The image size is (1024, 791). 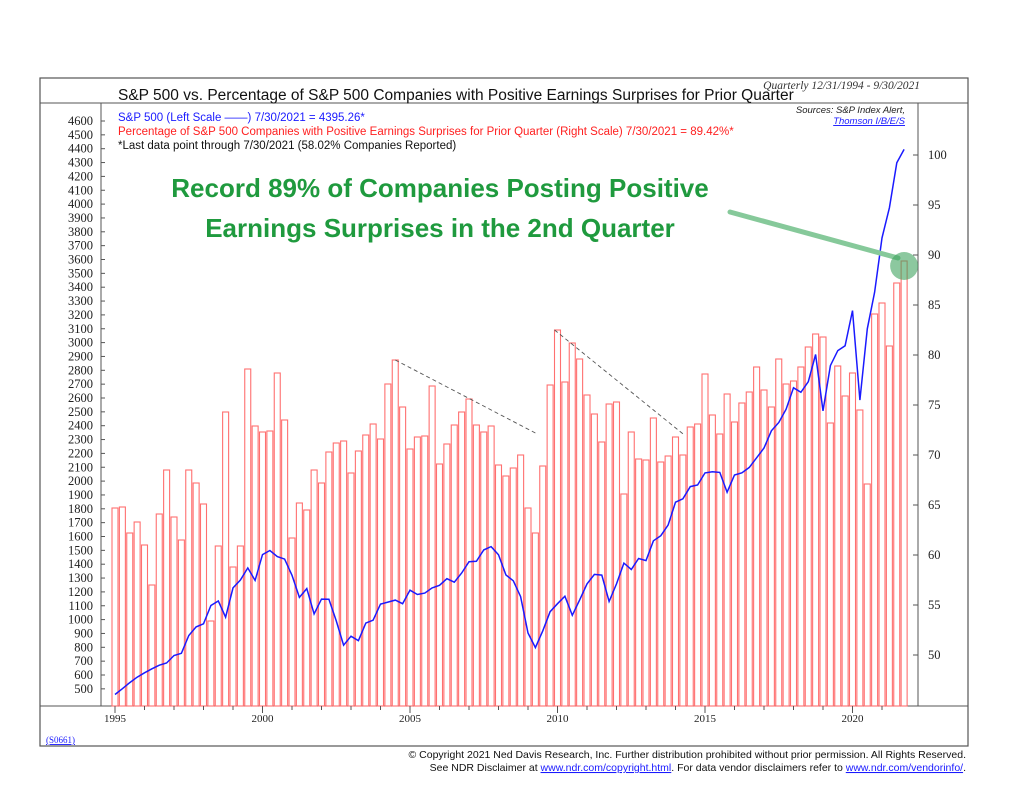 What do you see at coordinates (80, 356) in the screenshot?
I see `left-tick-label: 2900` at bounding box center [80, 356].